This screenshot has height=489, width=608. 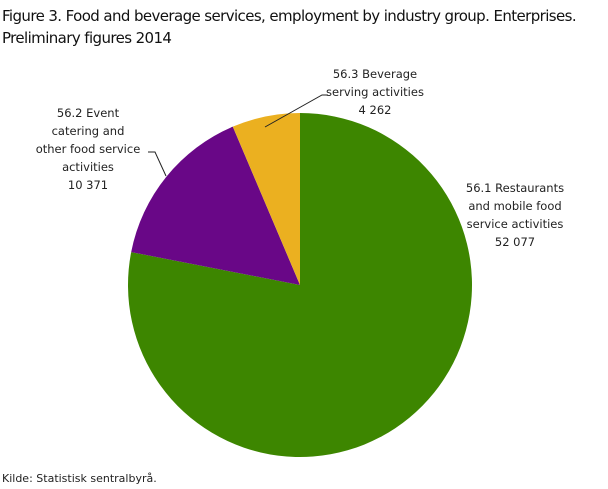 What do you see at coordinates (88, 131) in the screenshot?
I see `data-label: catering and` at bounding box center [88, 131].